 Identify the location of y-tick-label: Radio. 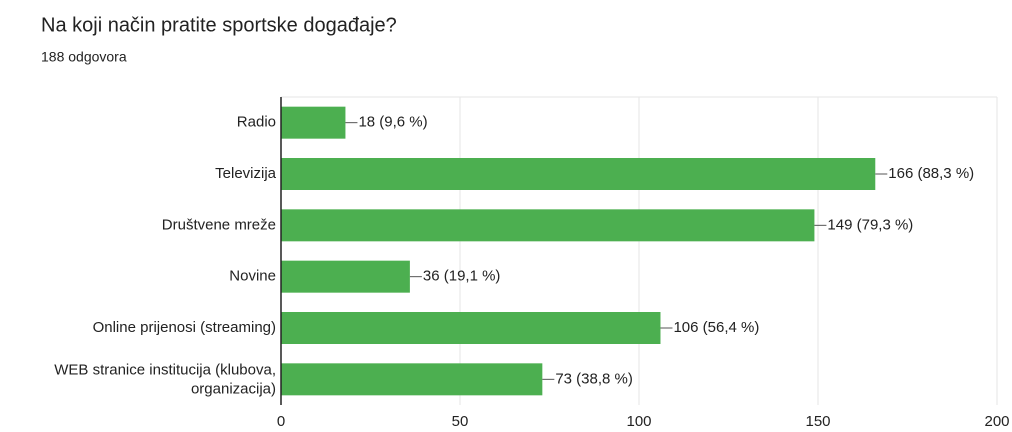
(256, 122).